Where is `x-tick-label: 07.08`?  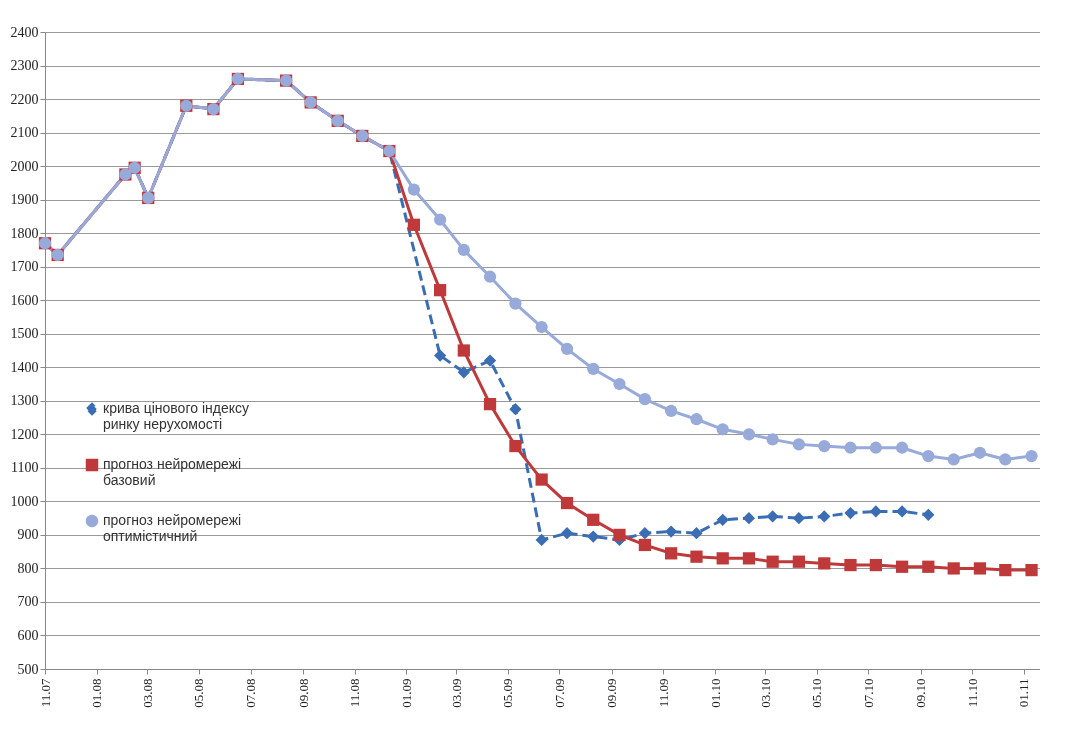
x-tick-label: 07.08 is located at coordinates (251, 693).